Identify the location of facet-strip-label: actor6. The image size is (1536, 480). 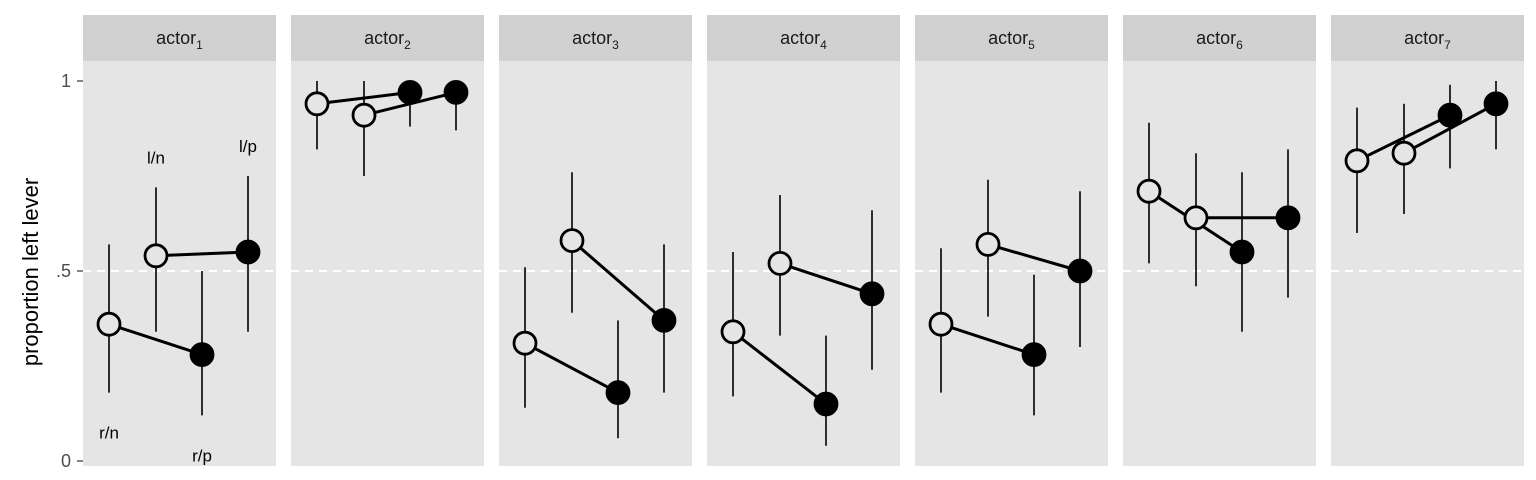
(1219, 40).